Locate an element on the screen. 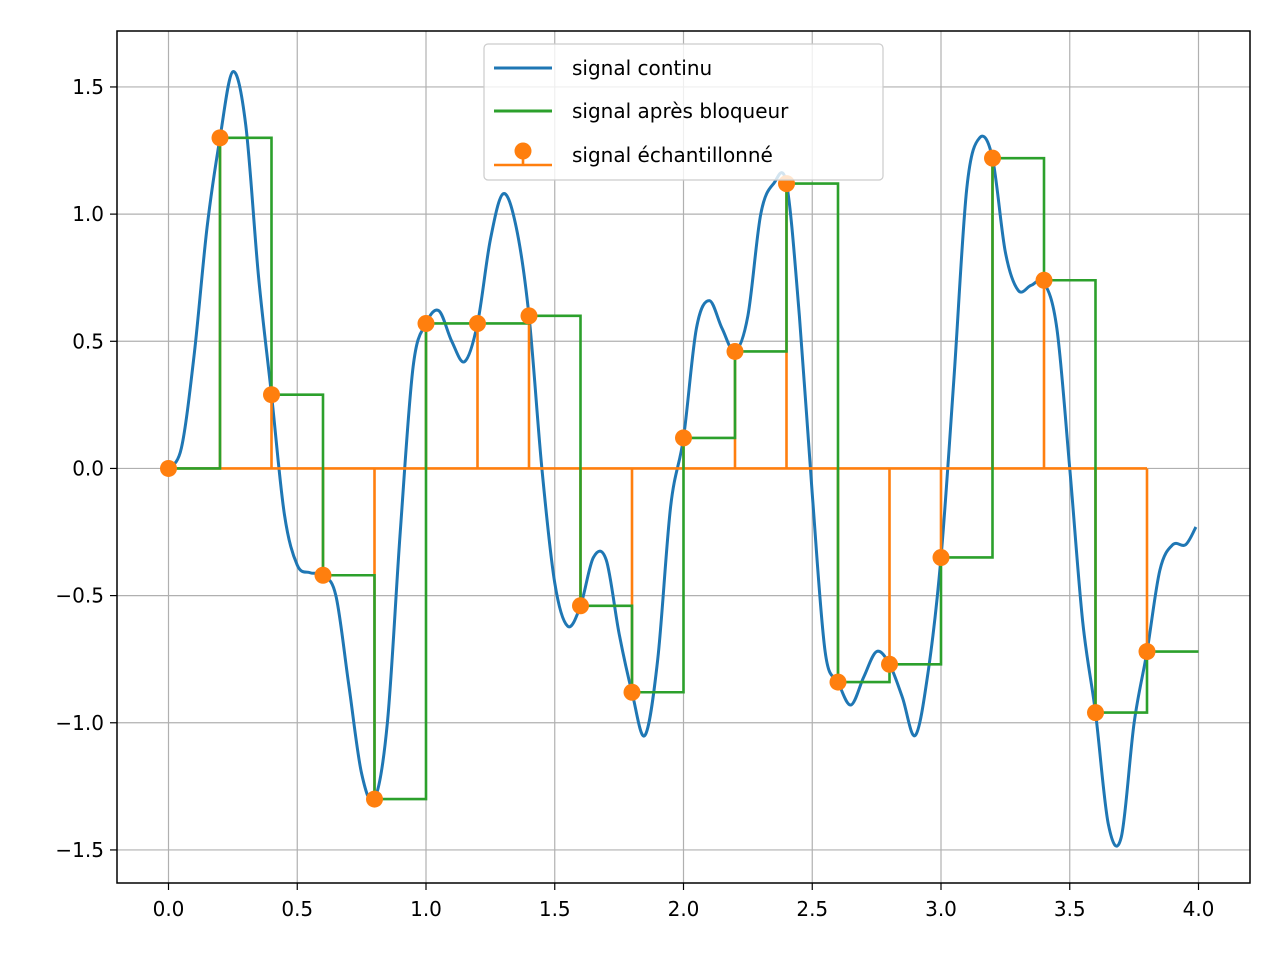  y-tick-label: −1.0 is located at coordinates (79, 723).